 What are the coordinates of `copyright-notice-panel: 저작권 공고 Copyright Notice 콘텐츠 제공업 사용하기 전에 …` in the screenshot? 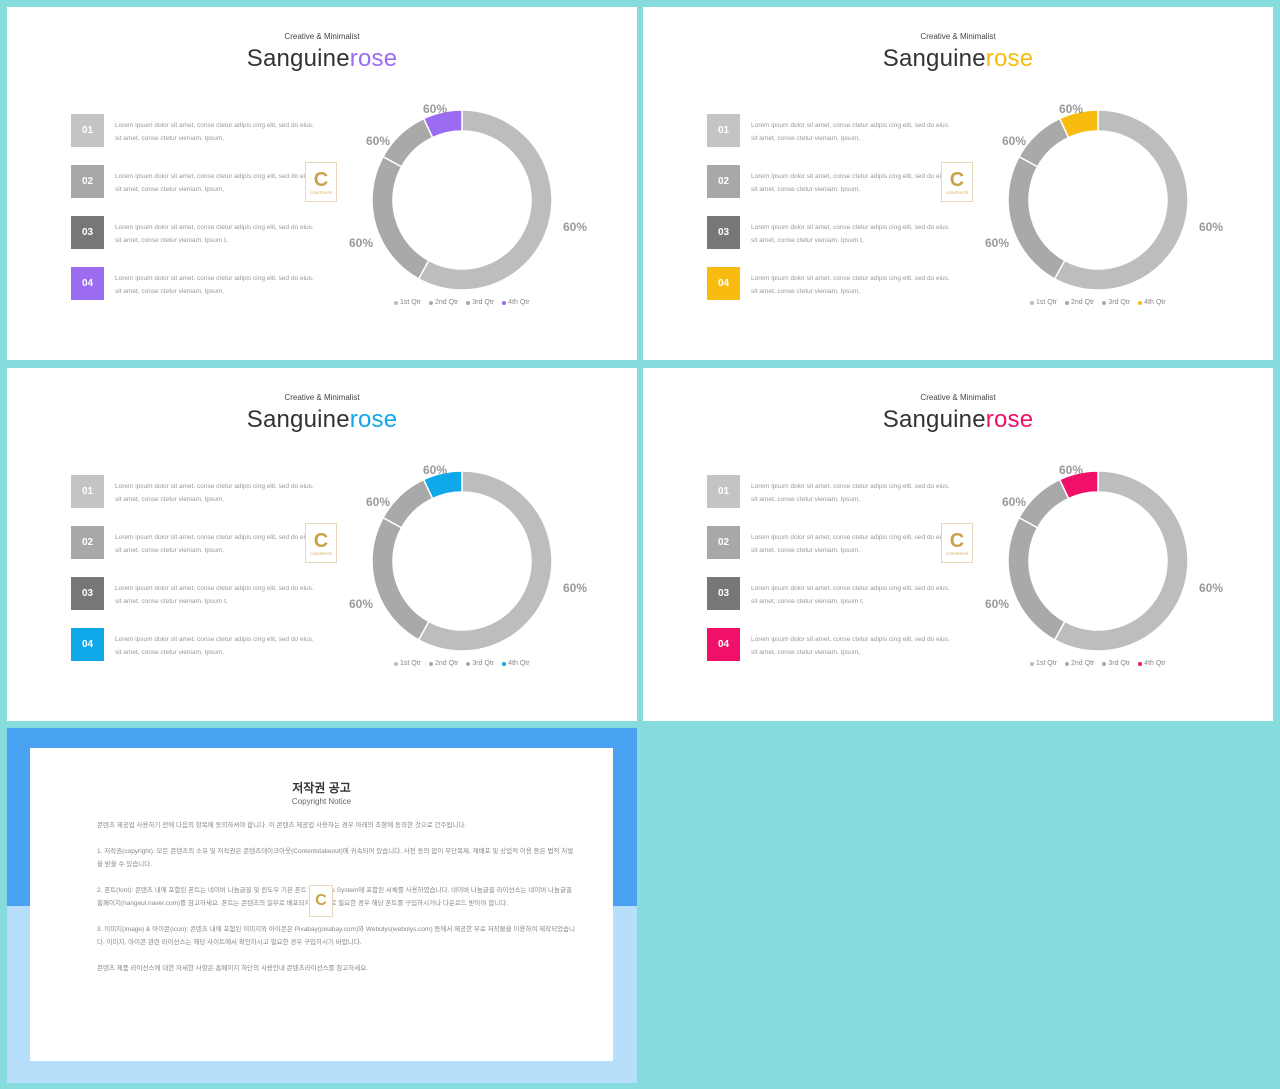 It's located at (321, 904).